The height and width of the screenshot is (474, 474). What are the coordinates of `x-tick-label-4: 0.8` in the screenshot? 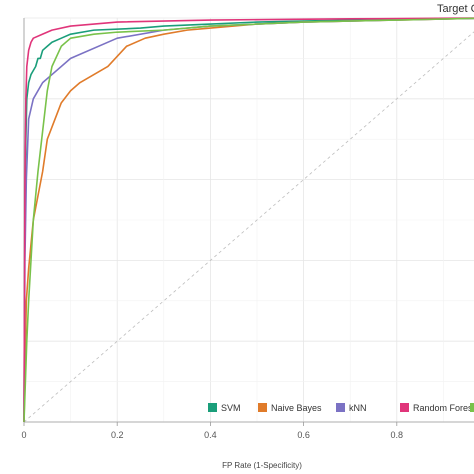 It's located at (397, 435).